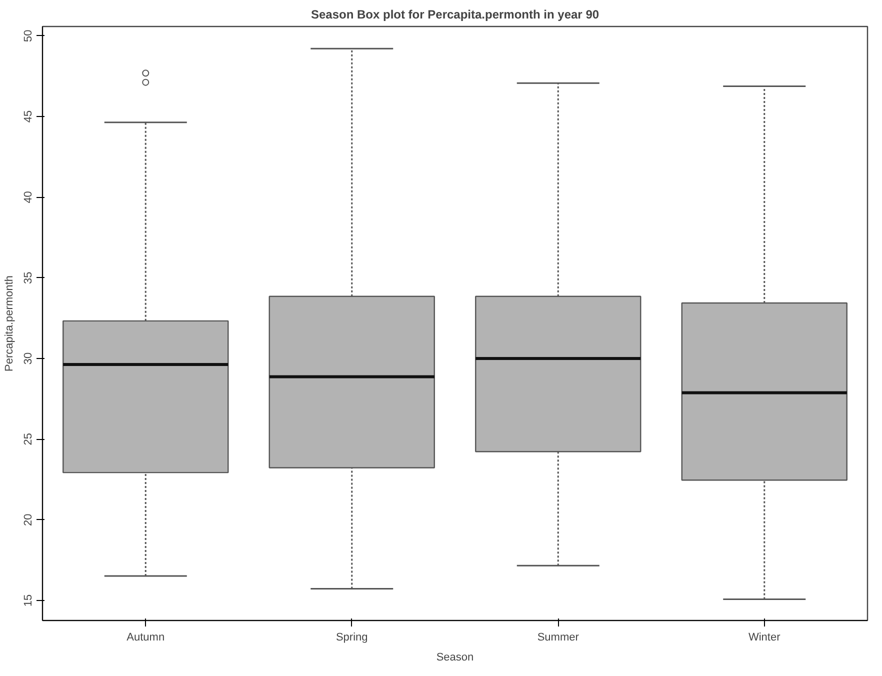  What do you see at coordinates (28, 439) in the screenshot?
I see `y-tick-label: 25` at bounding box center [28, 439].